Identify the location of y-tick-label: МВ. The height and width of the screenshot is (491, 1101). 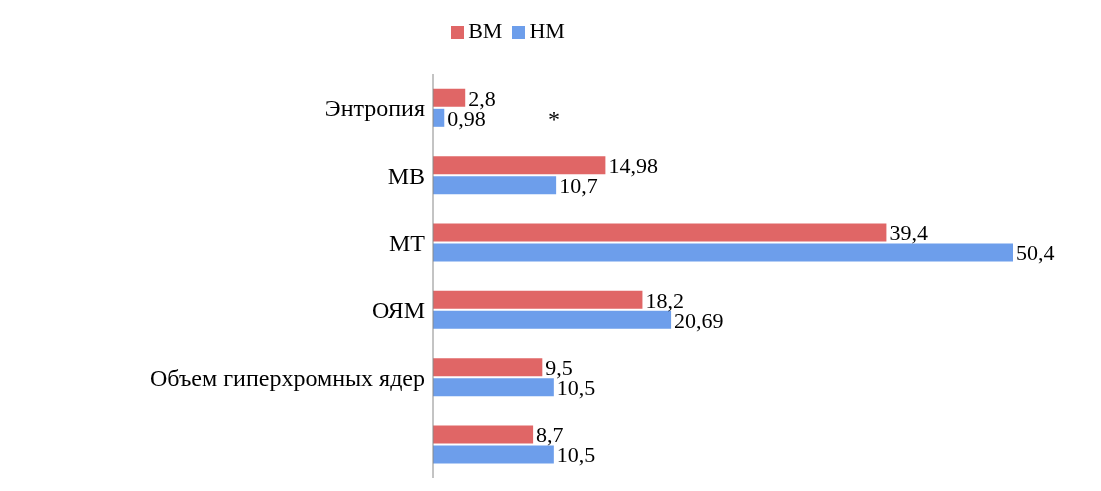
(406, 175).